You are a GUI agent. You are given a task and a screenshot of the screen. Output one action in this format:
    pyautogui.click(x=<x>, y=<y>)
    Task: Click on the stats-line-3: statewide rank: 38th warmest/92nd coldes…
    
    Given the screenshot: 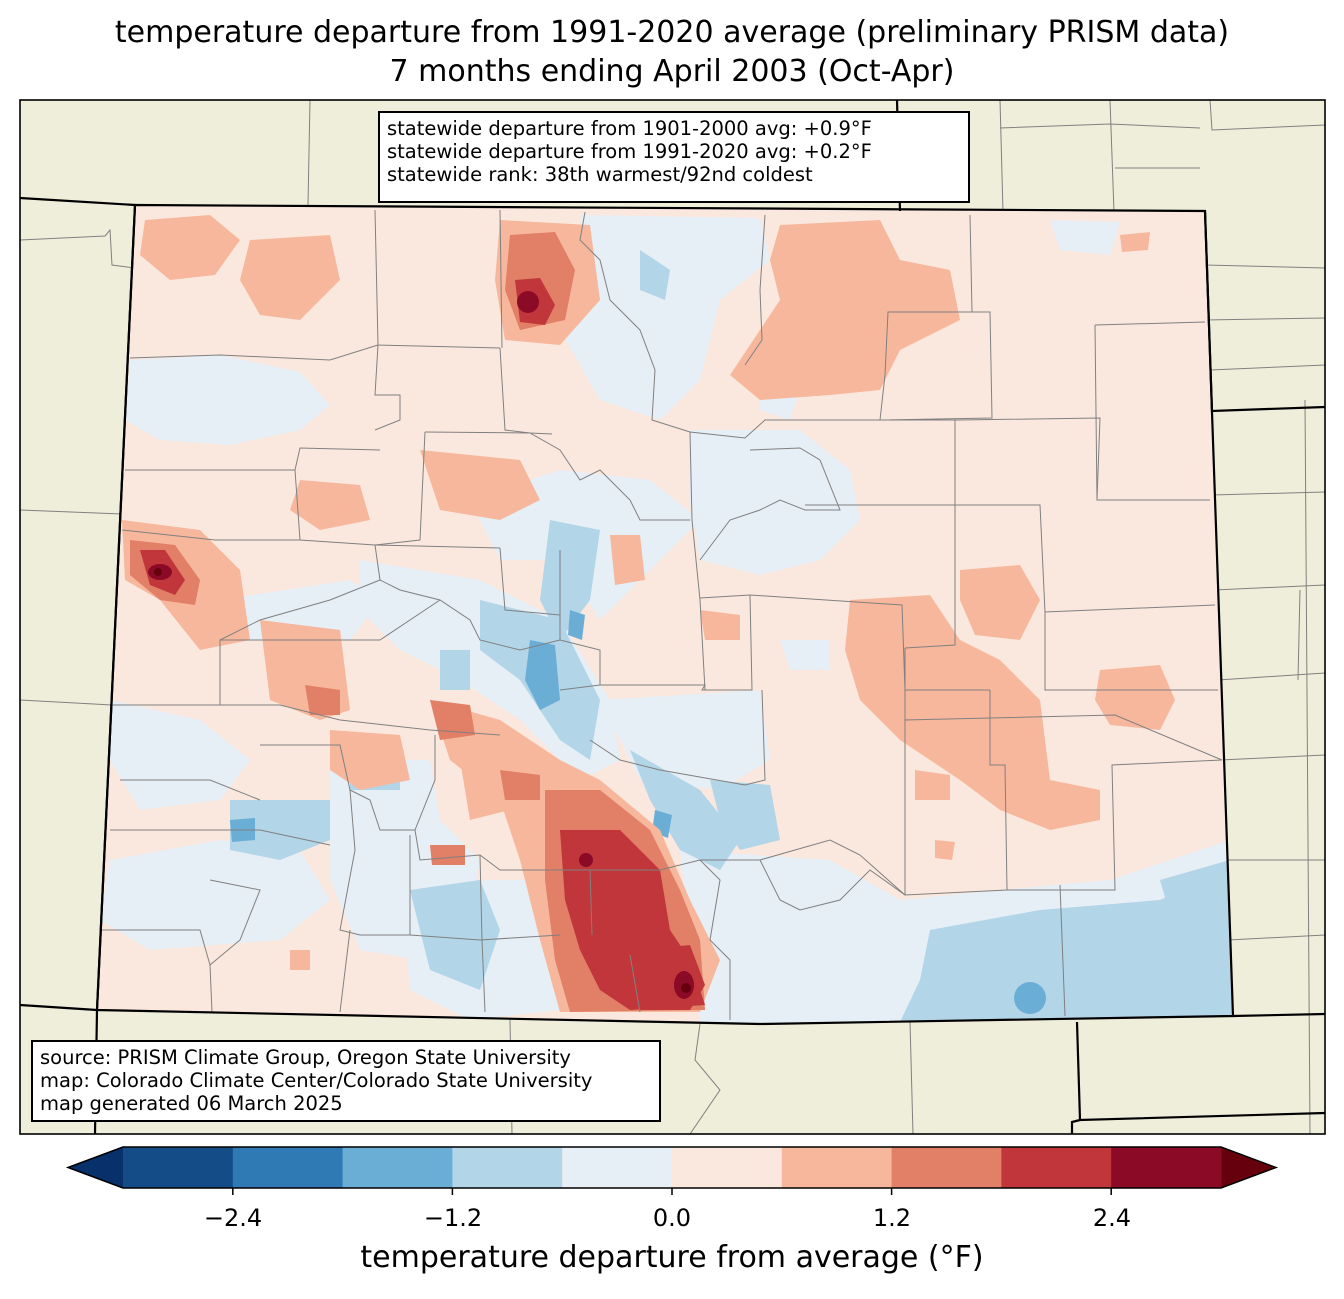 What is the action you would take?
    pyautogui.click(x=600, y=174)
    